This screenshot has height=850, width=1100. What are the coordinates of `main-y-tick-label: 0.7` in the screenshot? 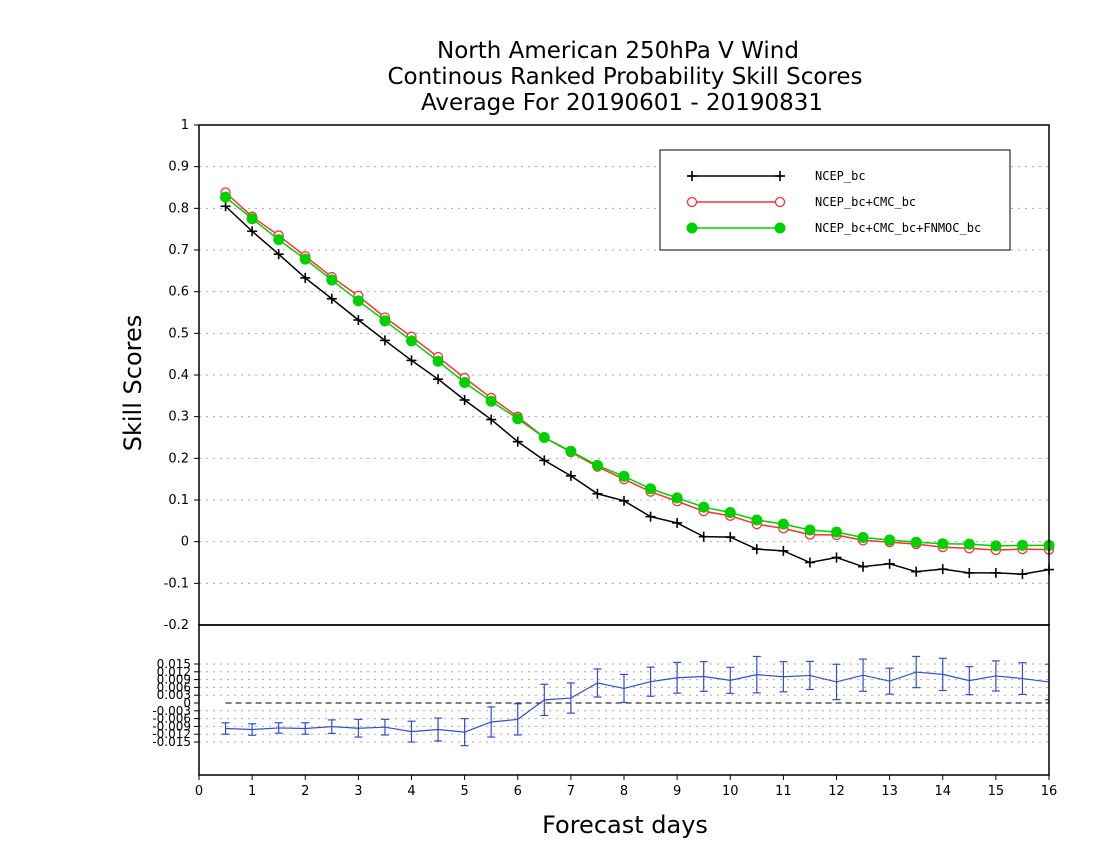 It's located at (178, 250).